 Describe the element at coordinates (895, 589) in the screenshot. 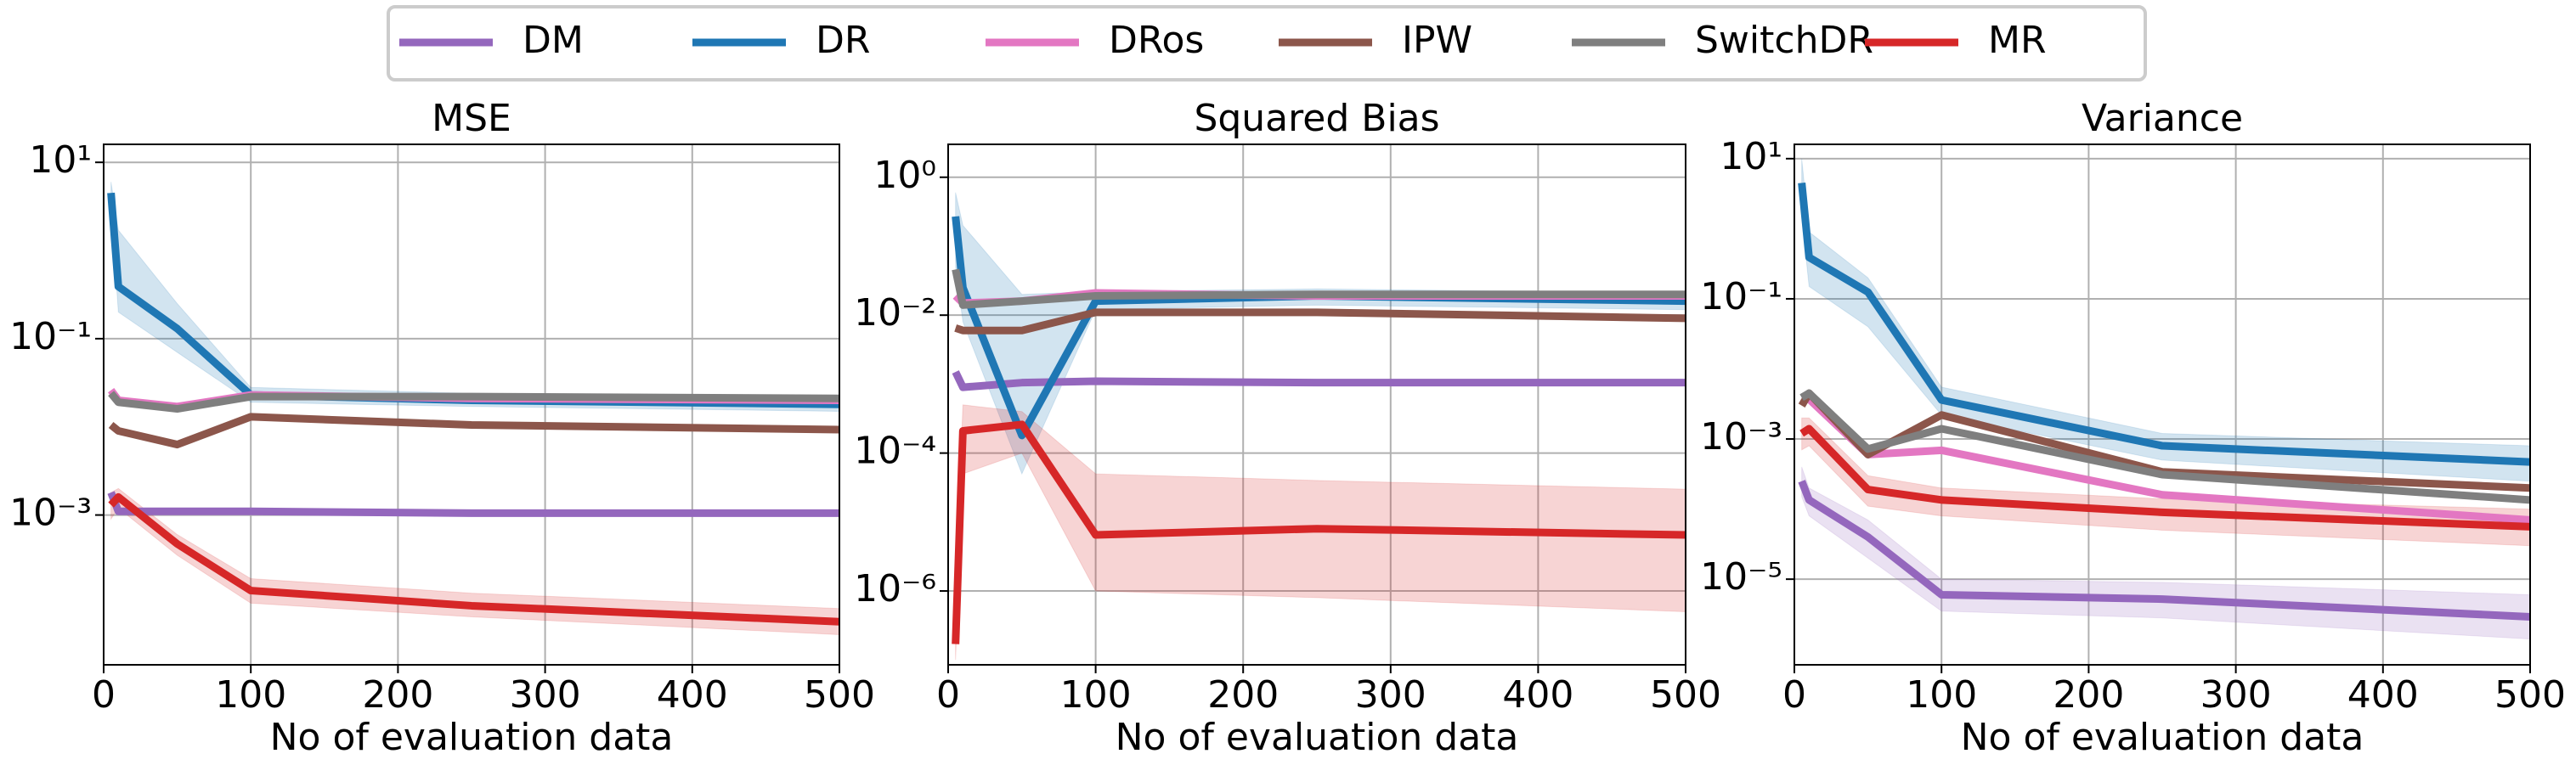

I see `y-tick-label: 10⁻⁶` at that location.